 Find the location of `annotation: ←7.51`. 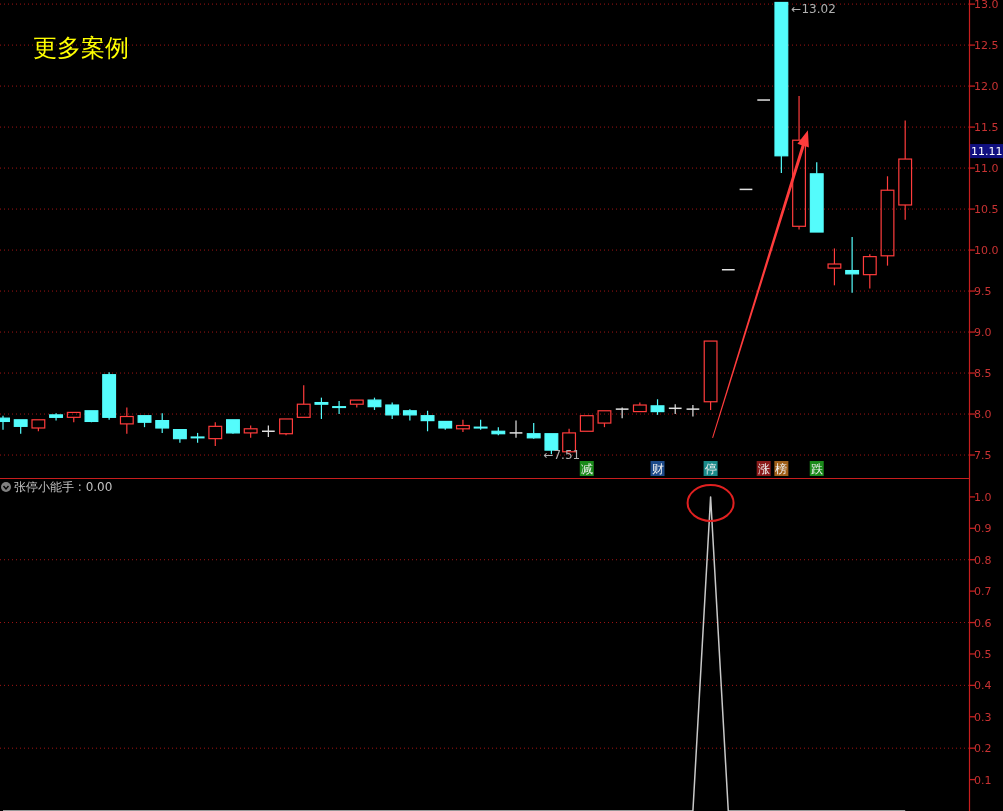

annotation: ←7.51 is located at coordinates (562, 455).